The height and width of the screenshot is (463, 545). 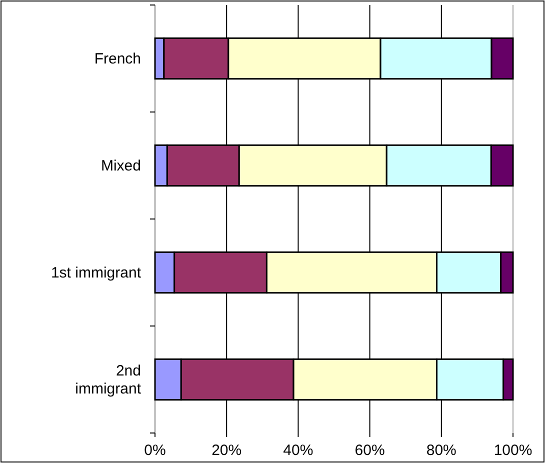 What do you see at coordinates (369, 450) in the screenshot?
I see `x-tick-label: 60%` at bounding box center [369, 450].